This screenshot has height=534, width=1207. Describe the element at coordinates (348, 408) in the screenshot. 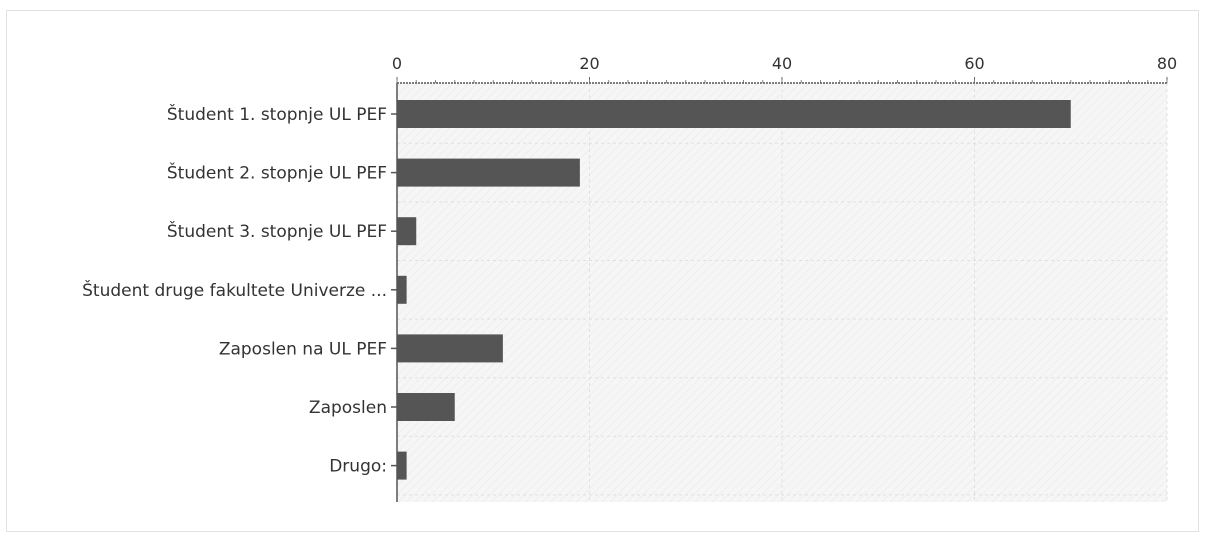

I see `category-label: Zaposlen` at that location.